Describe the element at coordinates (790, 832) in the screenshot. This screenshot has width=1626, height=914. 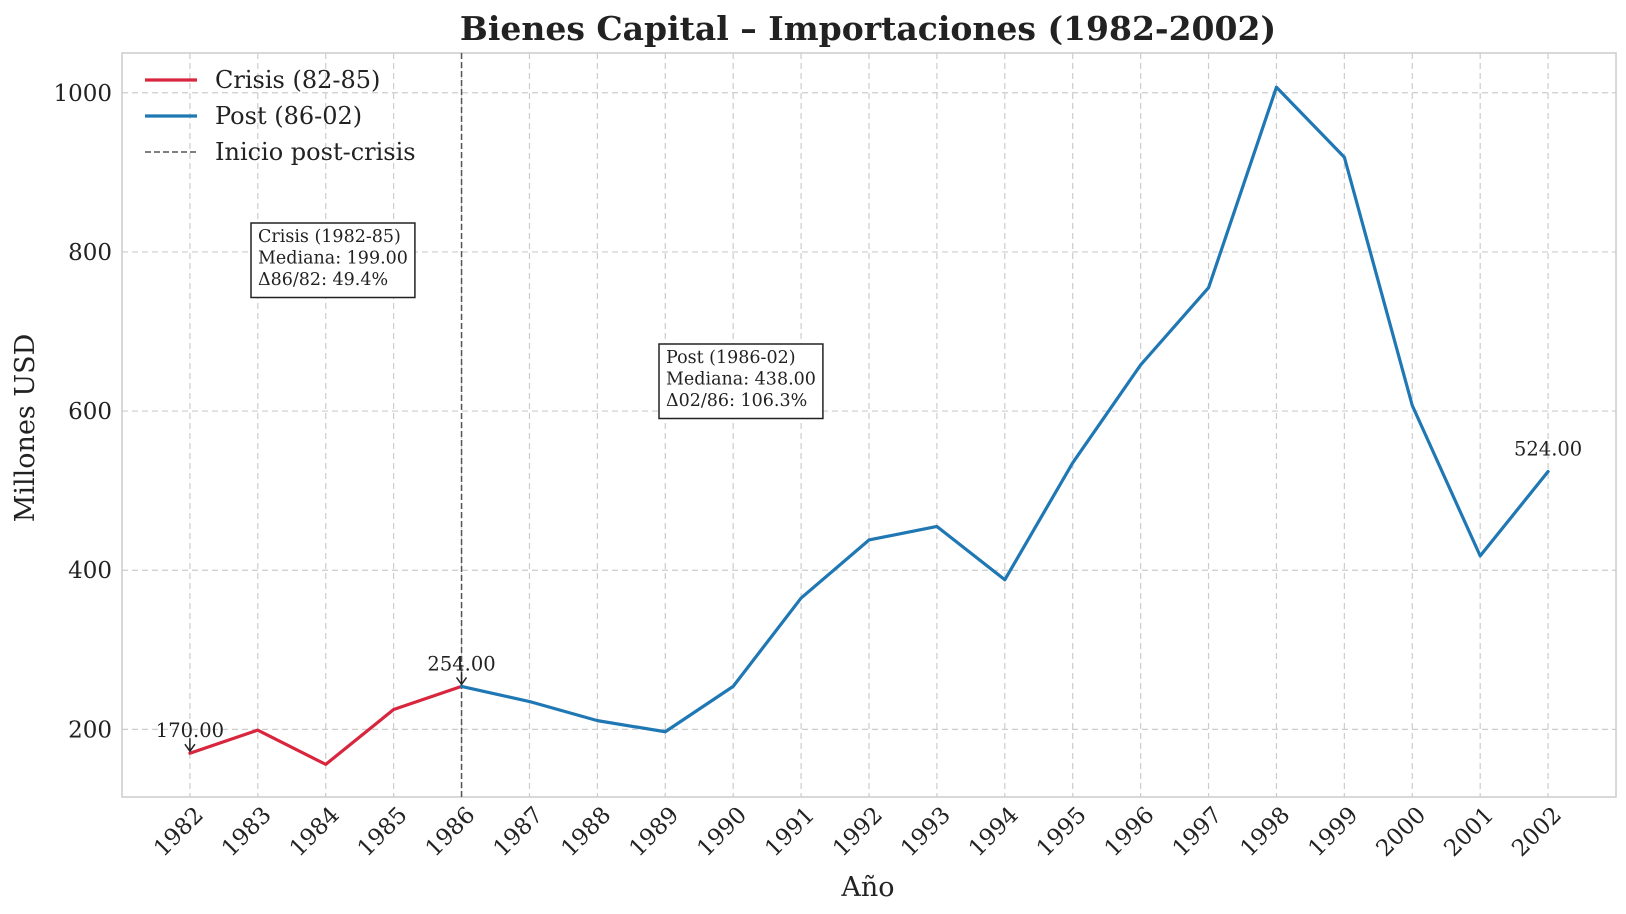
I see `x-tick-label: 1991` at that location.